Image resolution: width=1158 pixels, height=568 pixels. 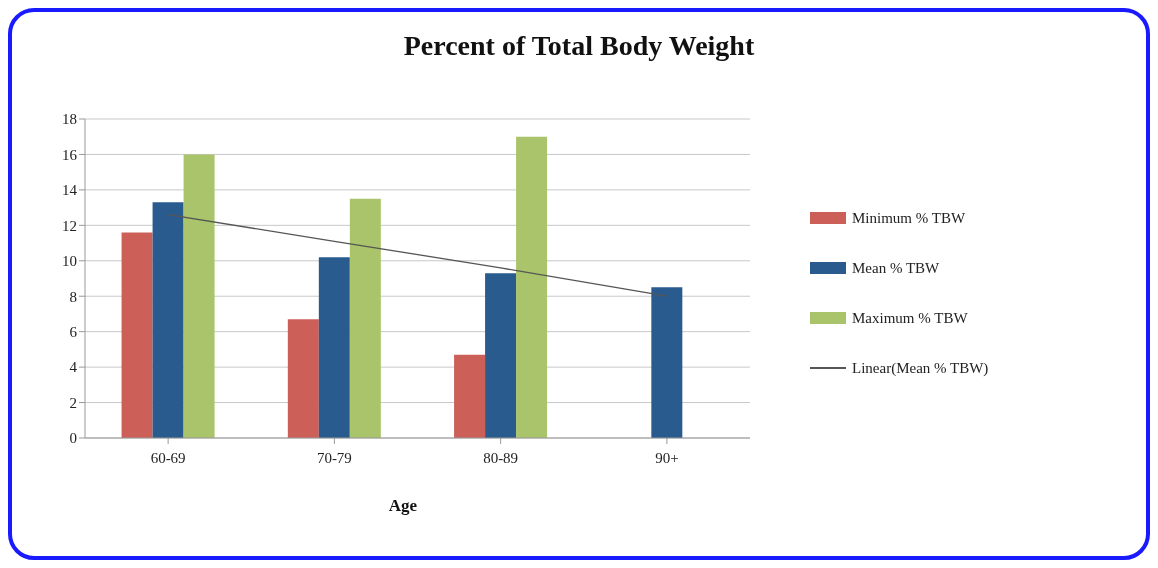 I want to click on y-tick-label: 14, so click(x=70, y=190).